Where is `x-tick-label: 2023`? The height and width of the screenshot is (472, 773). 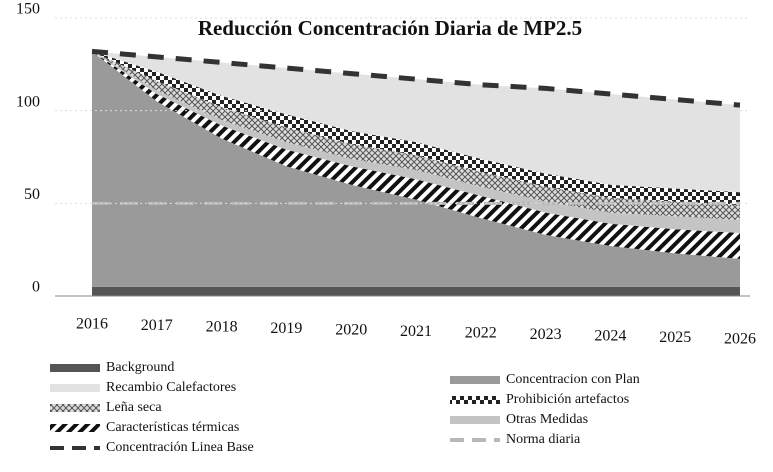
x-tick-label: 2023 is located at coordinates (546, 334).